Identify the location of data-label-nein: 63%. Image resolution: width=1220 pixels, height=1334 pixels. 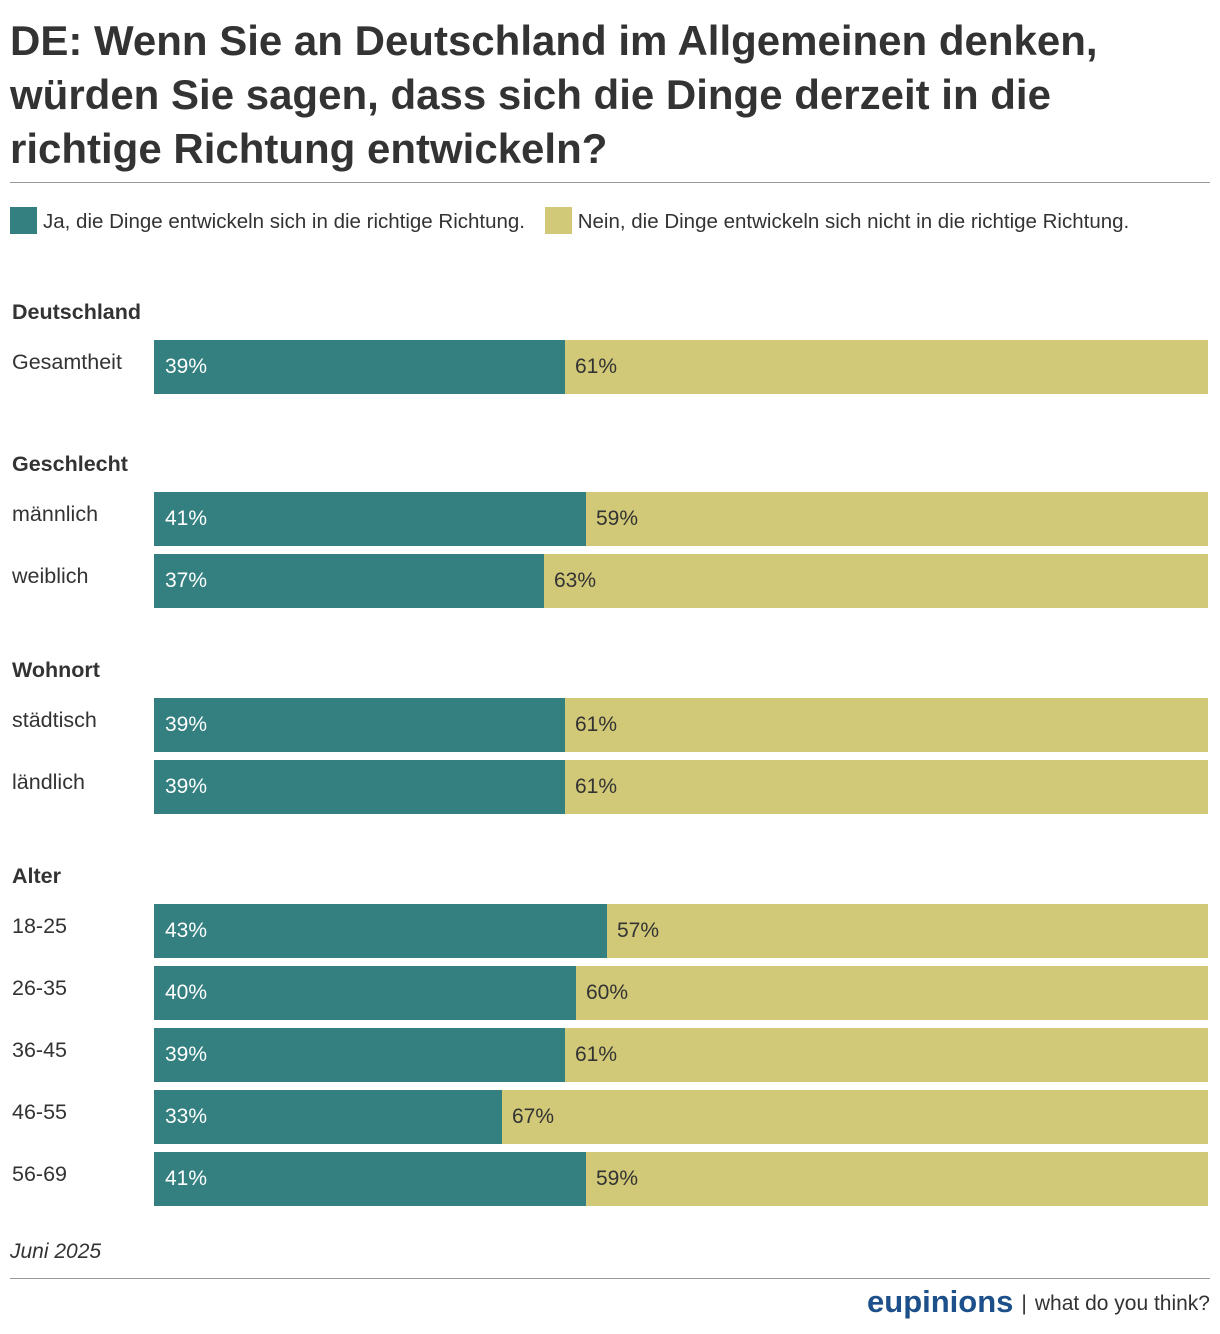
(575, 580).